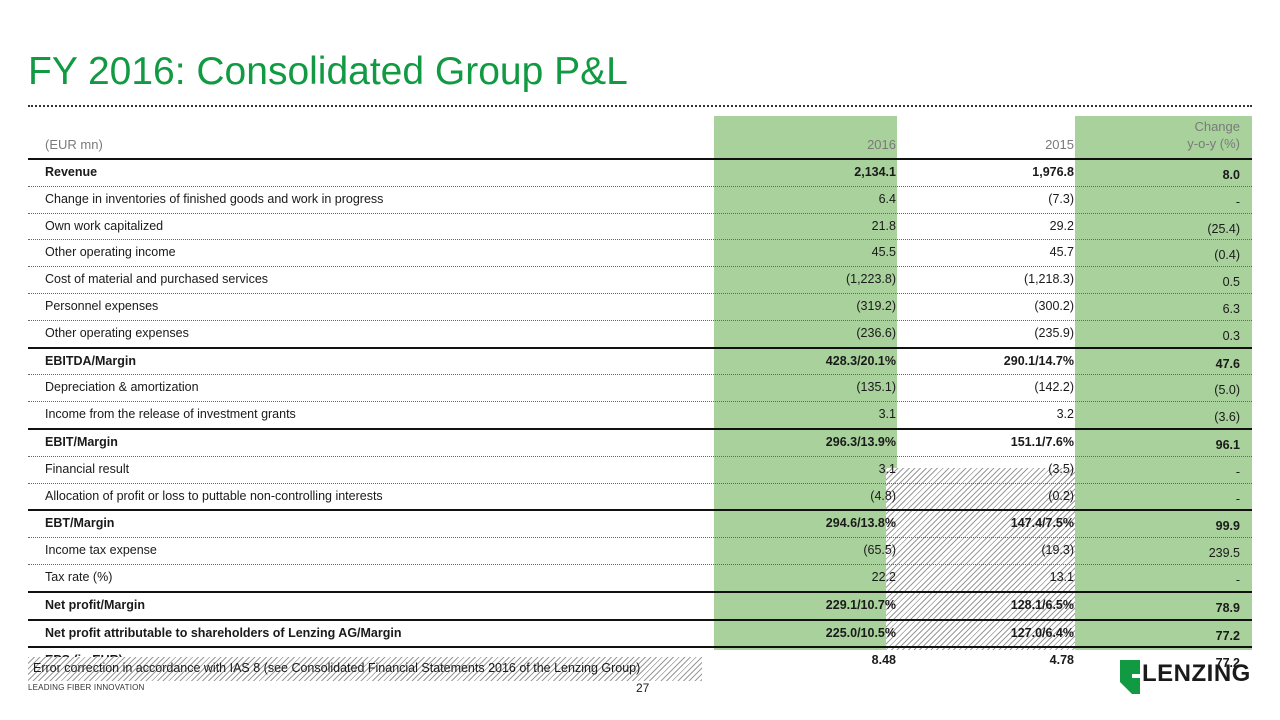  Describe the element at coordinates (1227, 363) in the screenshot. I see `value-change: 47.6` at that location.